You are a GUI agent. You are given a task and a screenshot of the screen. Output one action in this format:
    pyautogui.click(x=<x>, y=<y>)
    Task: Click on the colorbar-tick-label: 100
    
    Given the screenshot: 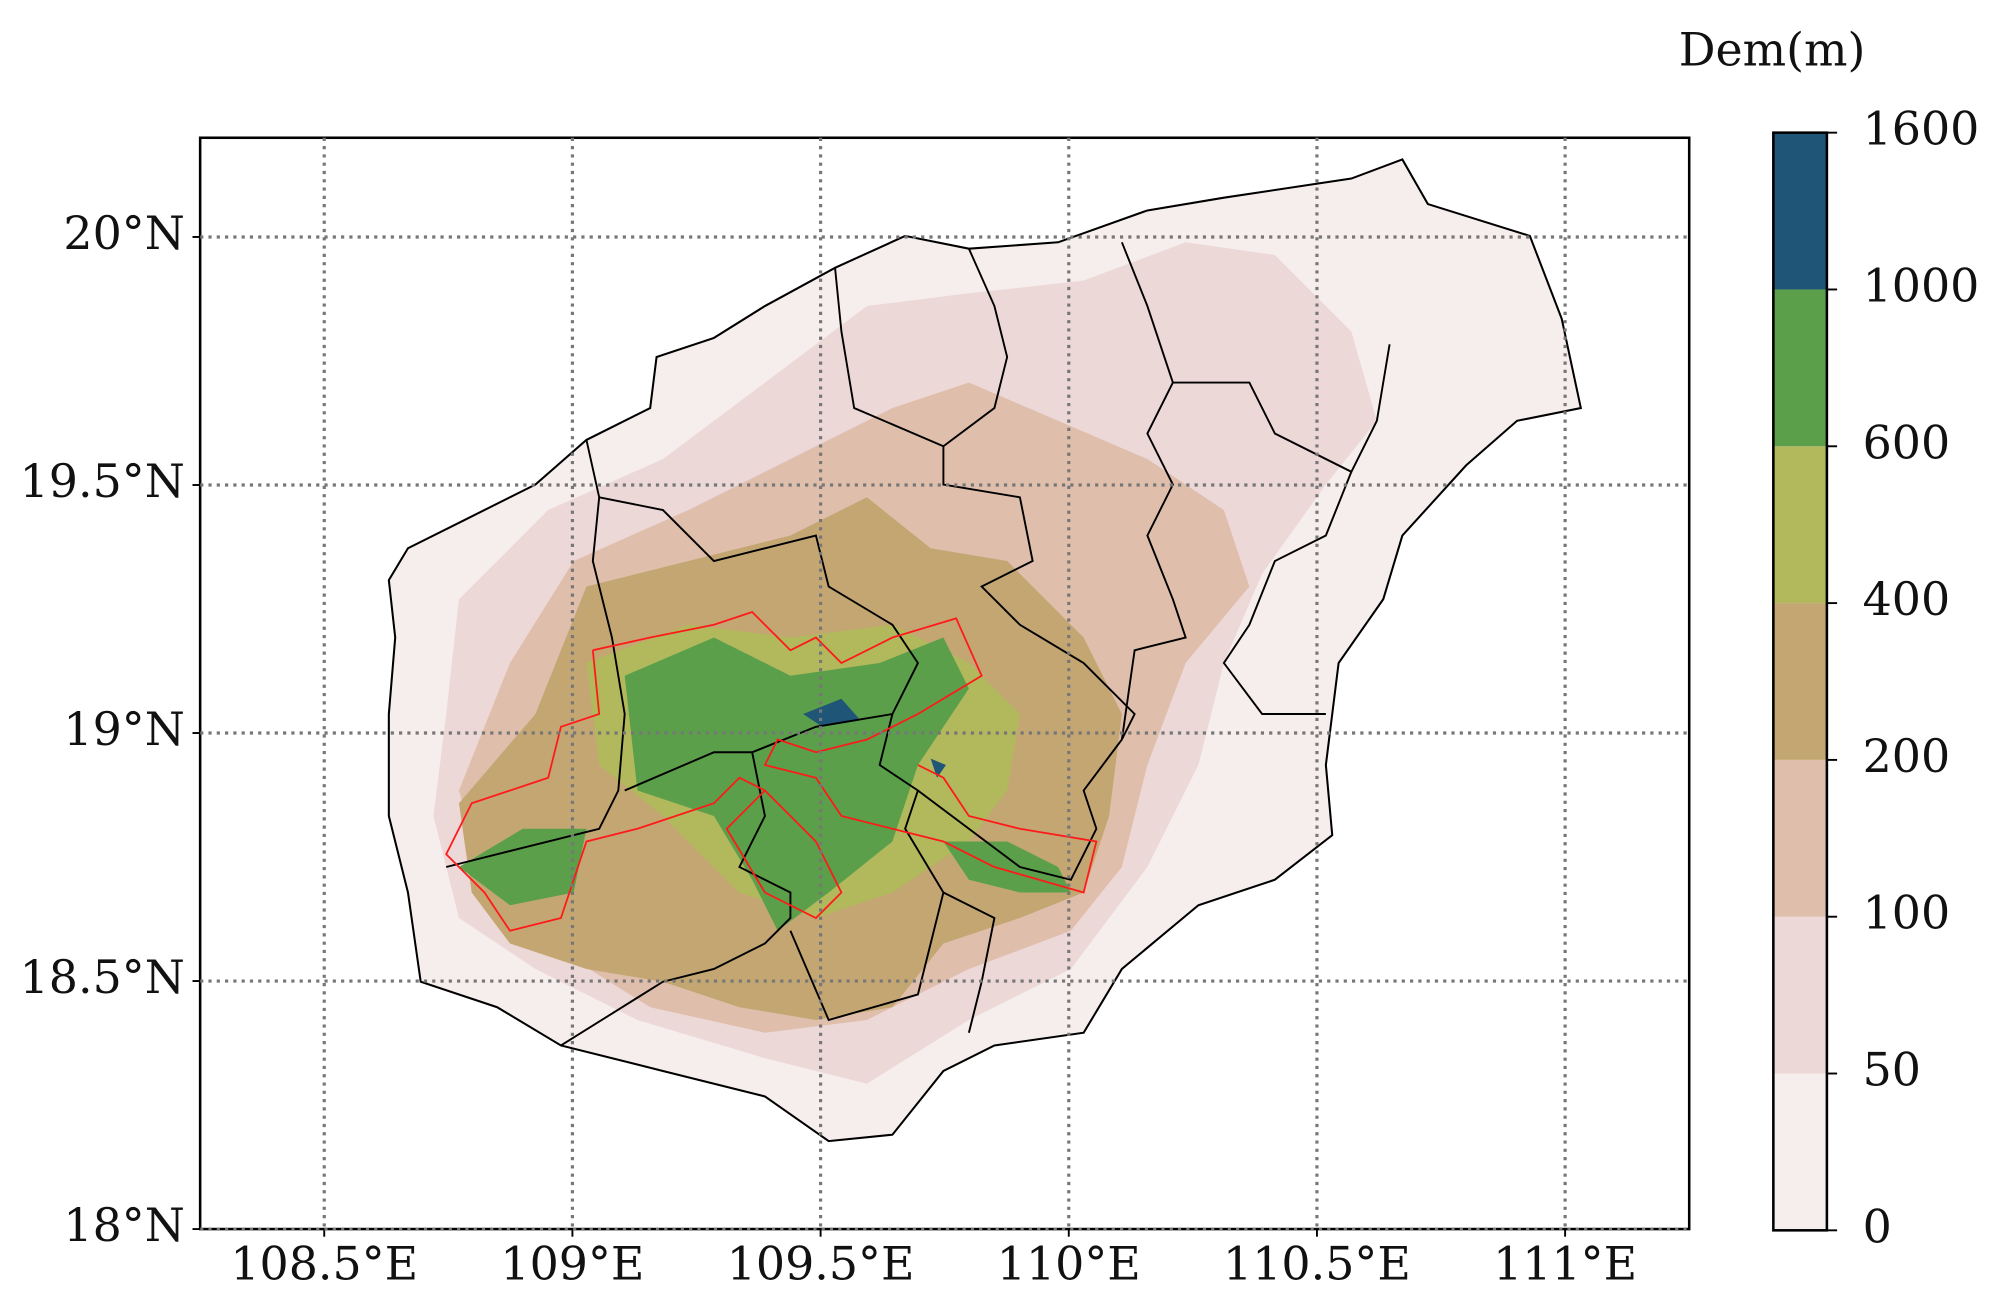 What is the action you would take?
    pyautogui.click(x=1907, y=913)
    